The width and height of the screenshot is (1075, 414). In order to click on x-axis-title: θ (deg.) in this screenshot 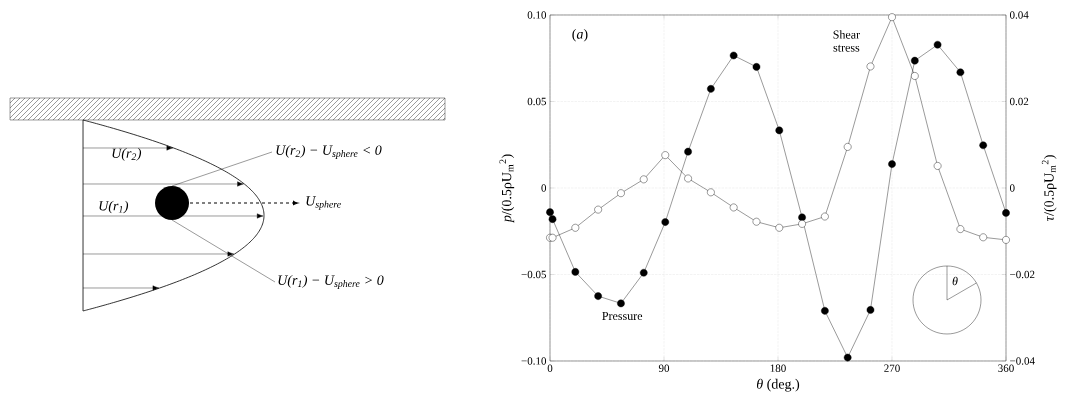, I will do `click(778, 385)`.